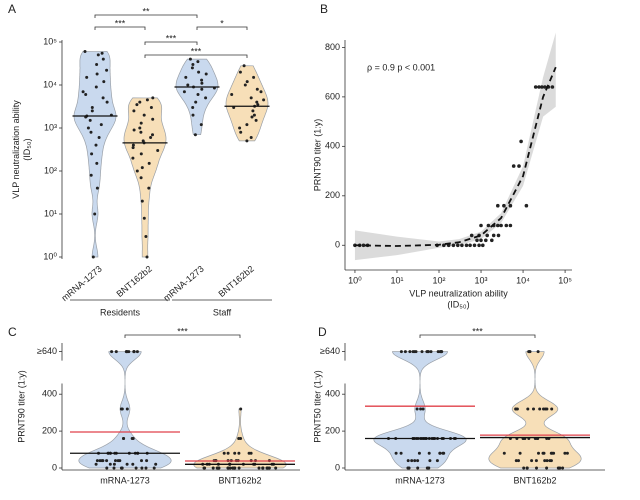  I want to click on y-axis-label: (ID₅₀), so click(27, 149).